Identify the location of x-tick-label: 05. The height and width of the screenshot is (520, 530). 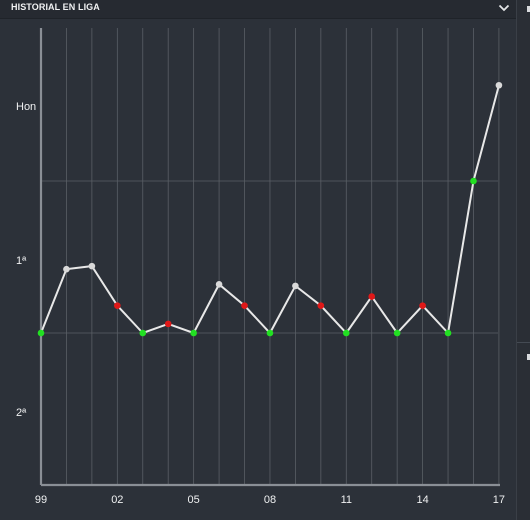
(194, 500).